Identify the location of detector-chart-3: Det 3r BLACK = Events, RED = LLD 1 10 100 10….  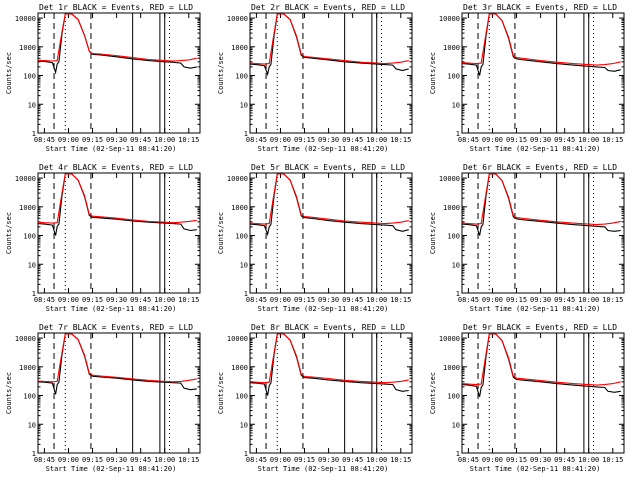
(527, 78).